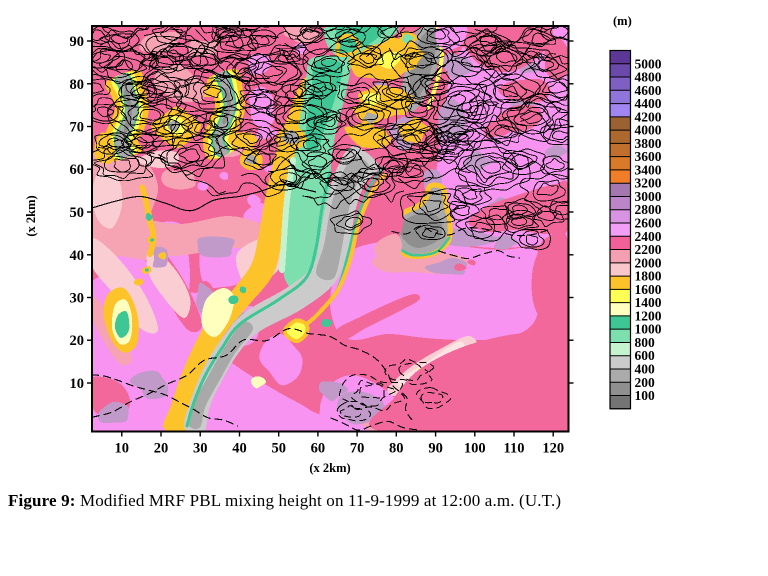 The width and height of the screenshot is (768, 576). I want to click on svg-text: 2600, so click(648, 223).